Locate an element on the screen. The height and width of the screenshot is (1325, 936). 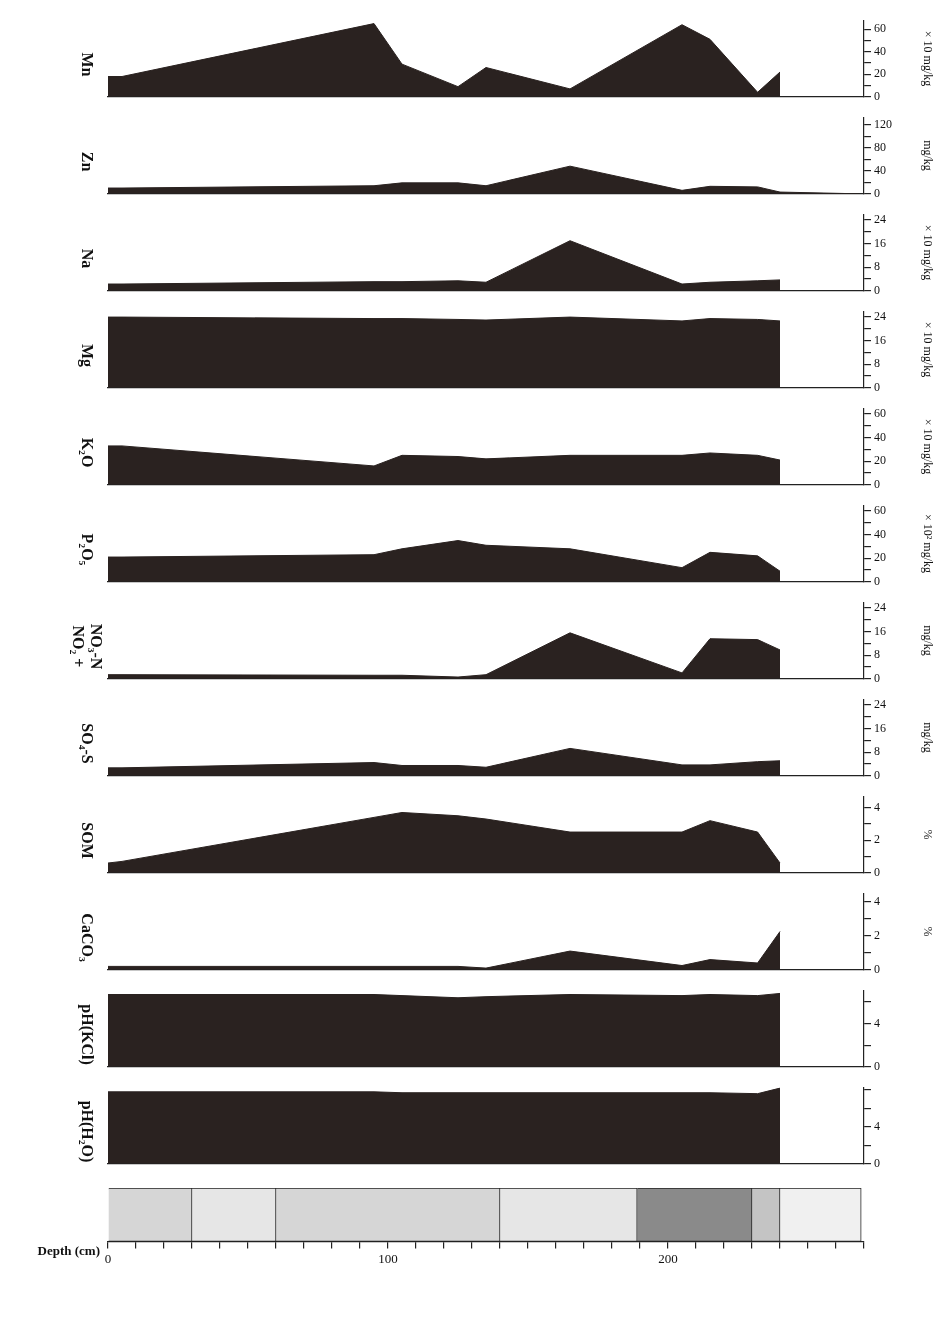
text: Mg is located at coordinates (86, 355).